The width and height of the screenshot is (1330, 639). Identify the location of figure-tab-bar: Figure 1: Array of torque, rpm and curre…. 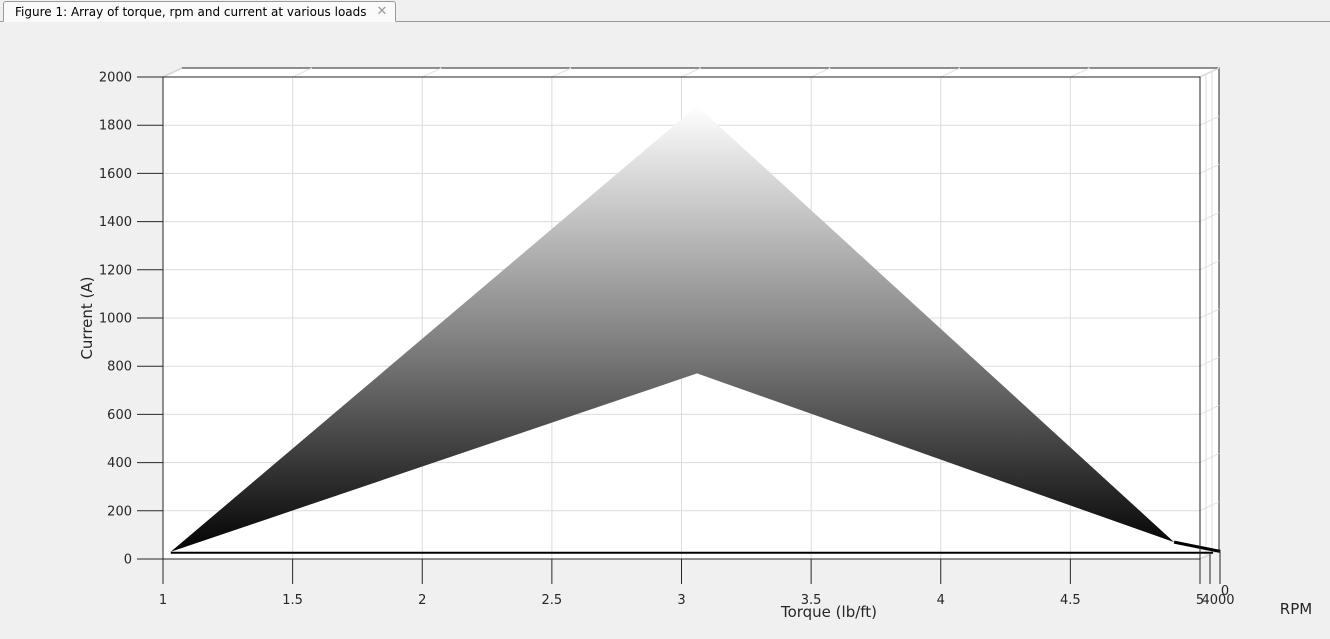
(665, 11).